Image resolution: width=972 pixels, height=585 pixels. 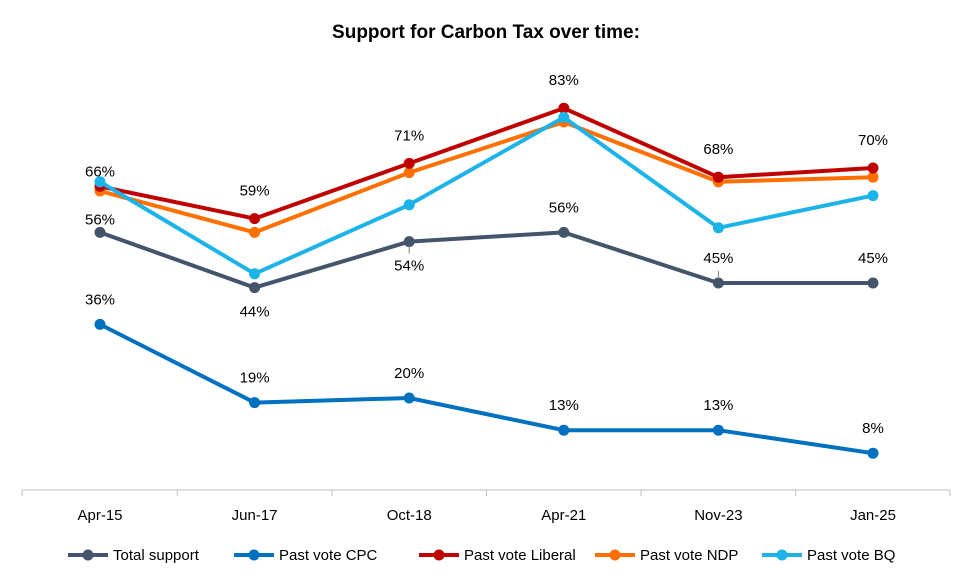 What do you see at coordinates (873, 515) in the screenshot?
I see `x-tick-label: Jan-25` at bounding box center [873, 515].